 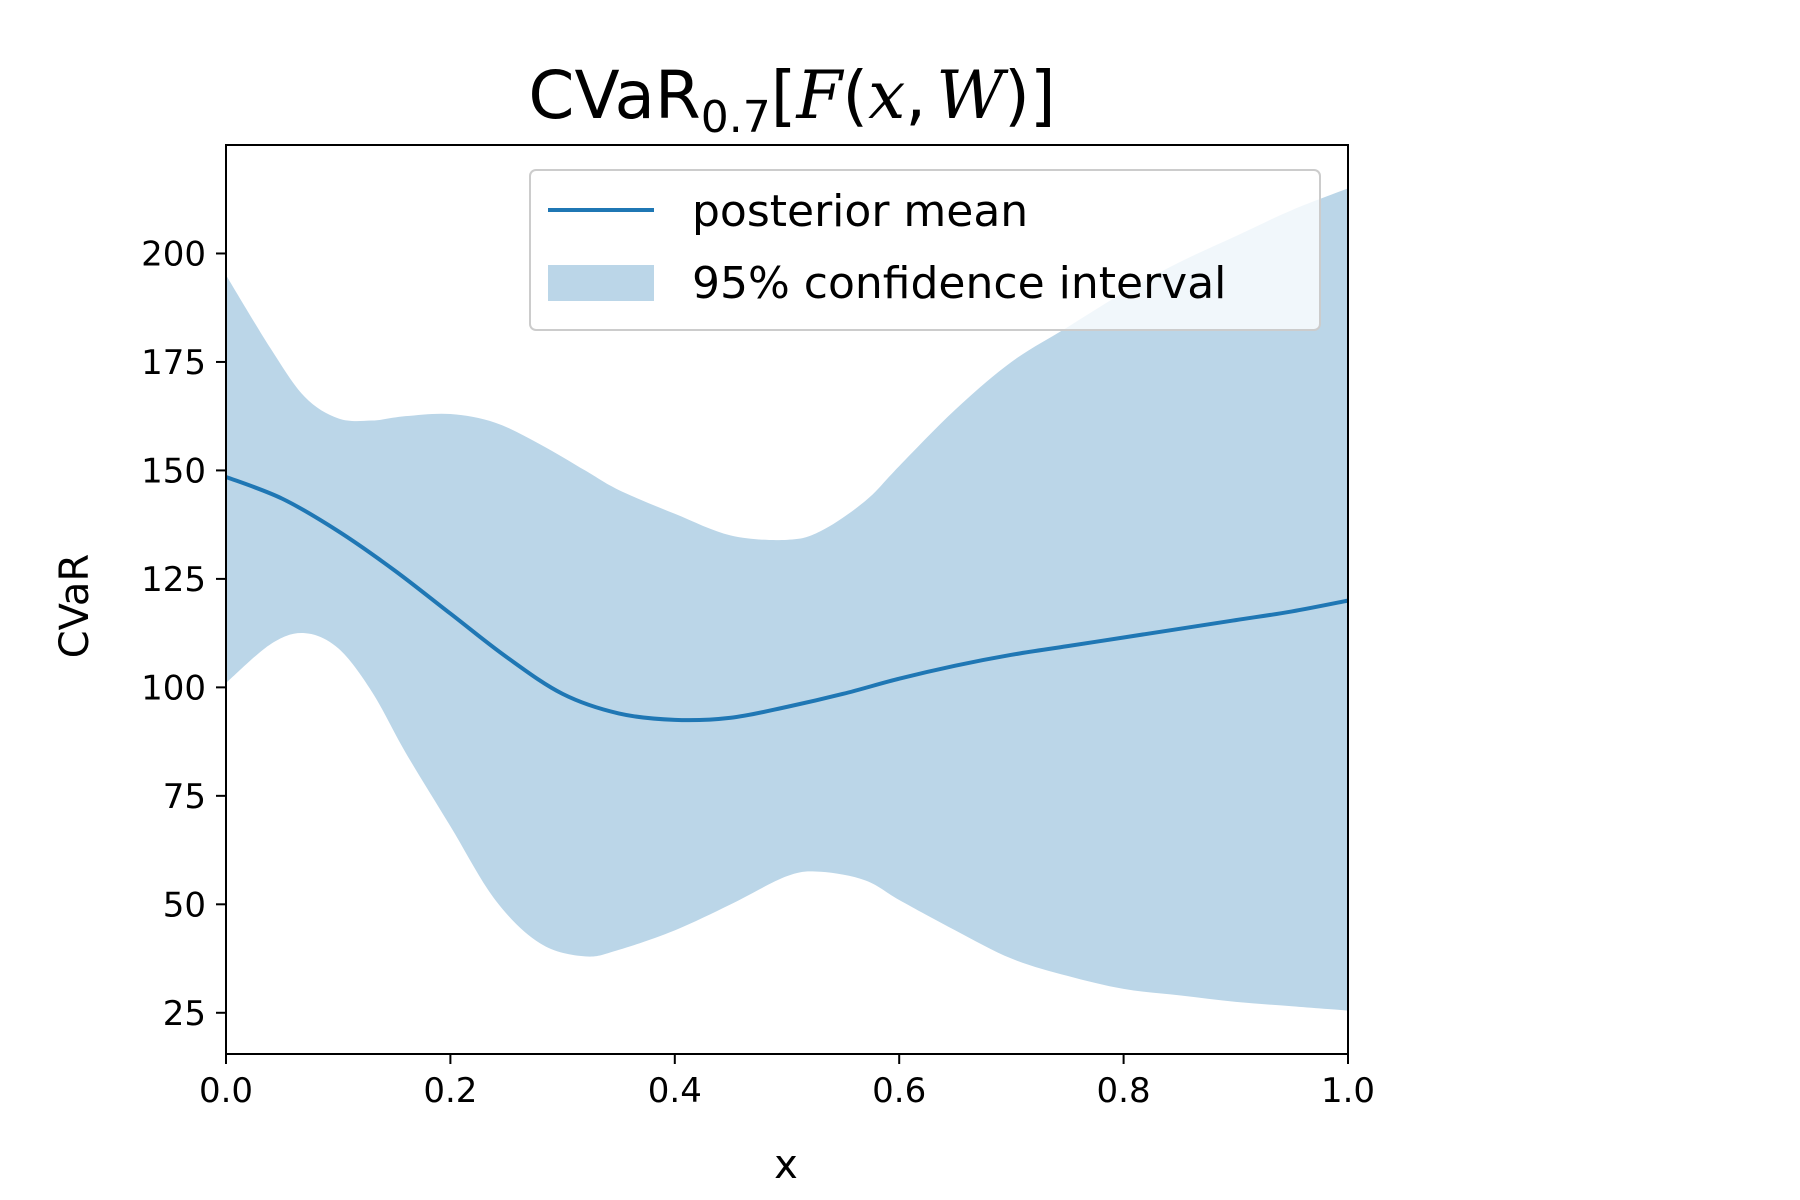 I want to click on chart-title: CVaR0.7[F(x, W)], so click(x=791, y=100).